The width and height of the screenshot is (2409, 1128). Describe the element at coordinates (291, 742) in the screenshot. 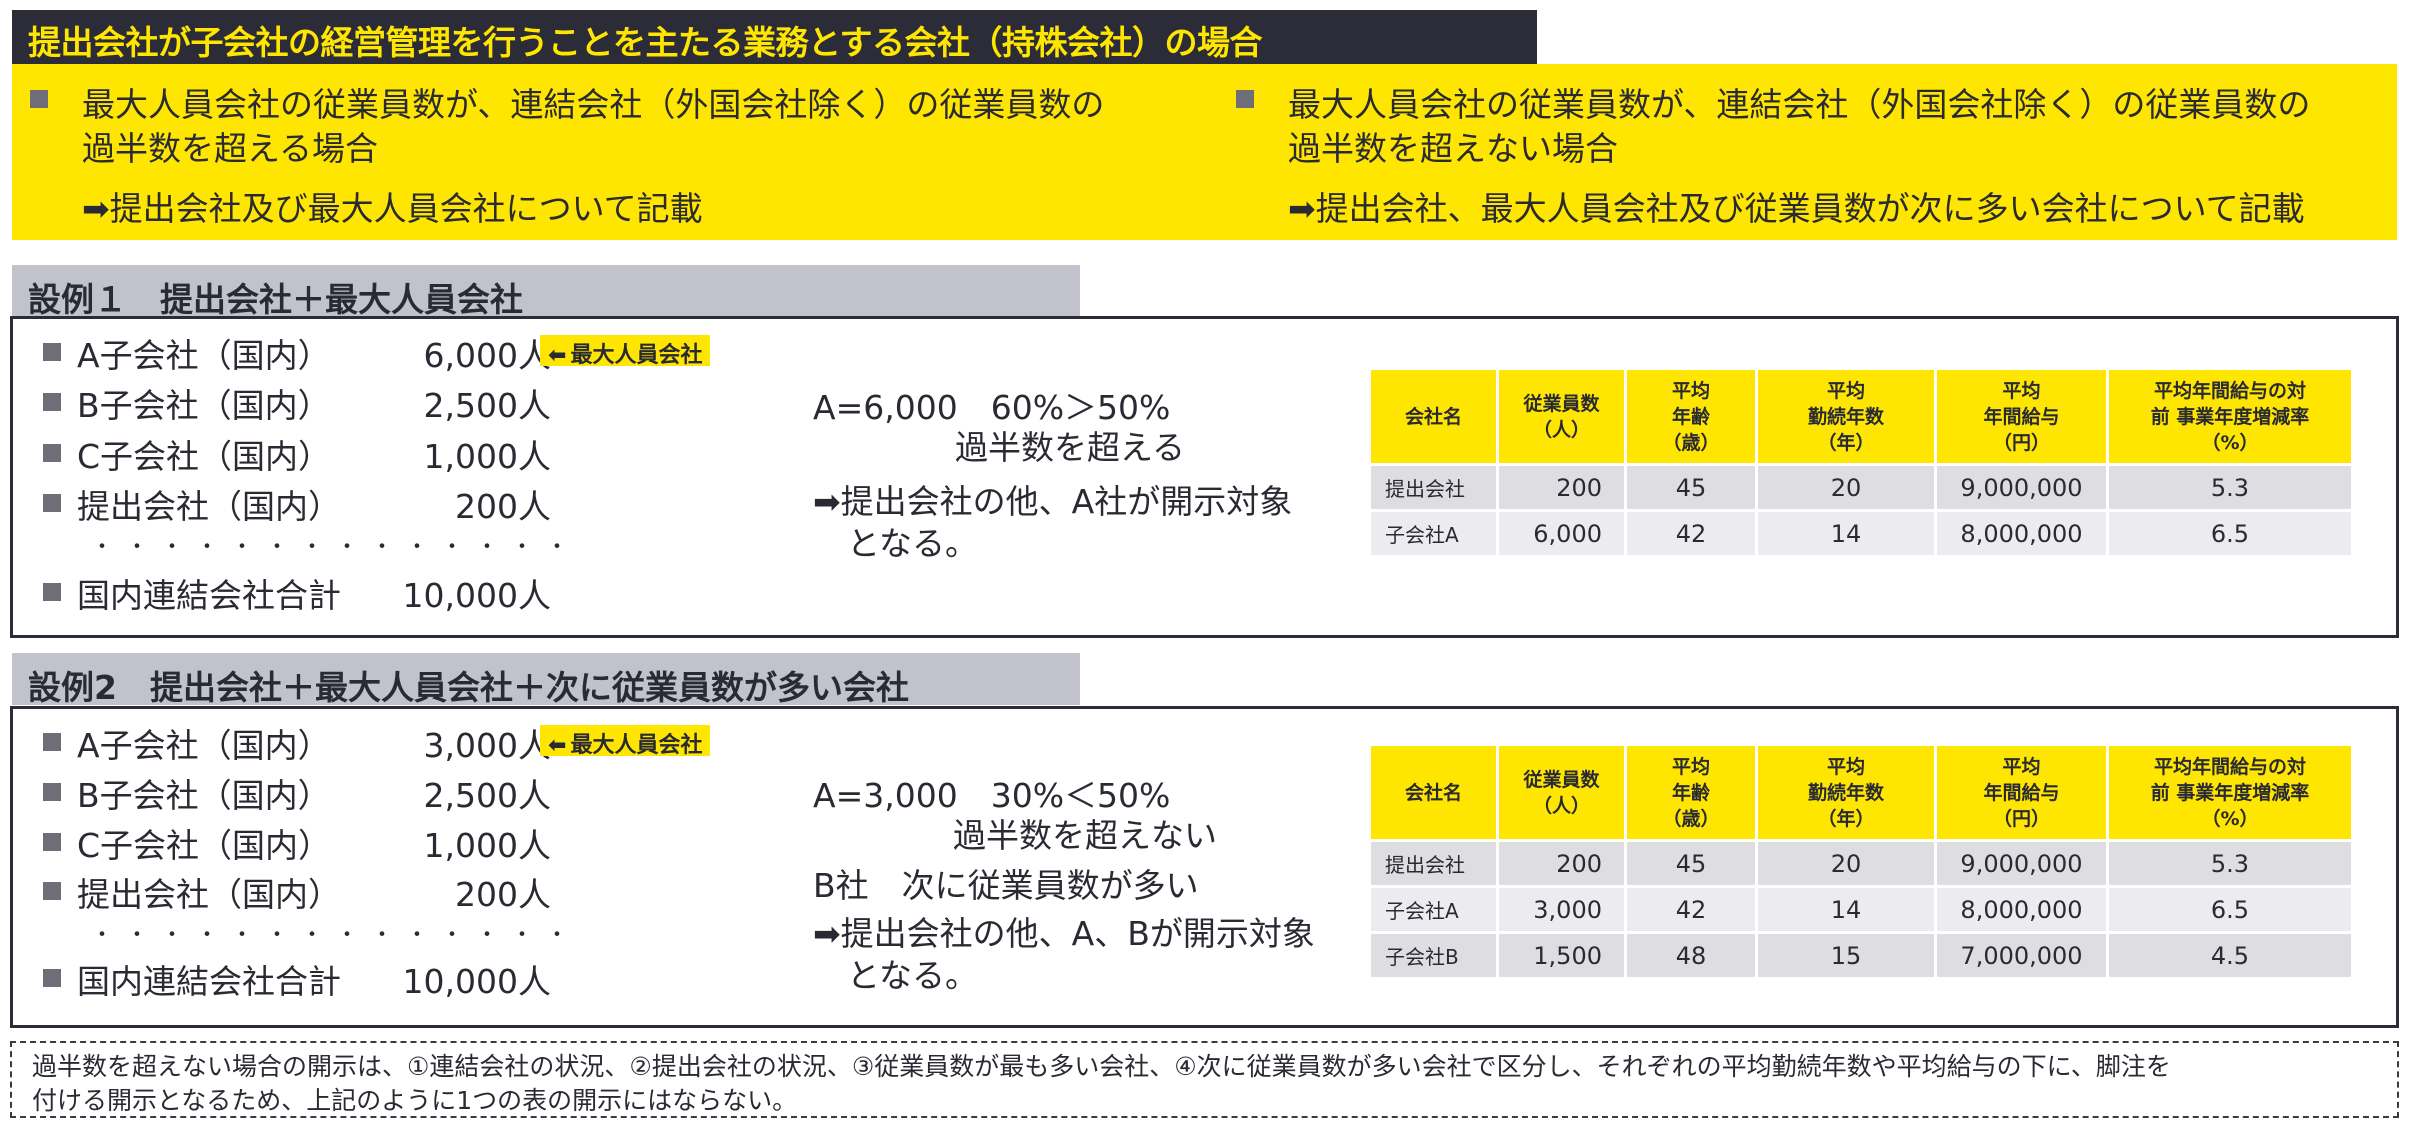

I see `list-item: A子会社（国内） 3,000人` at that location.